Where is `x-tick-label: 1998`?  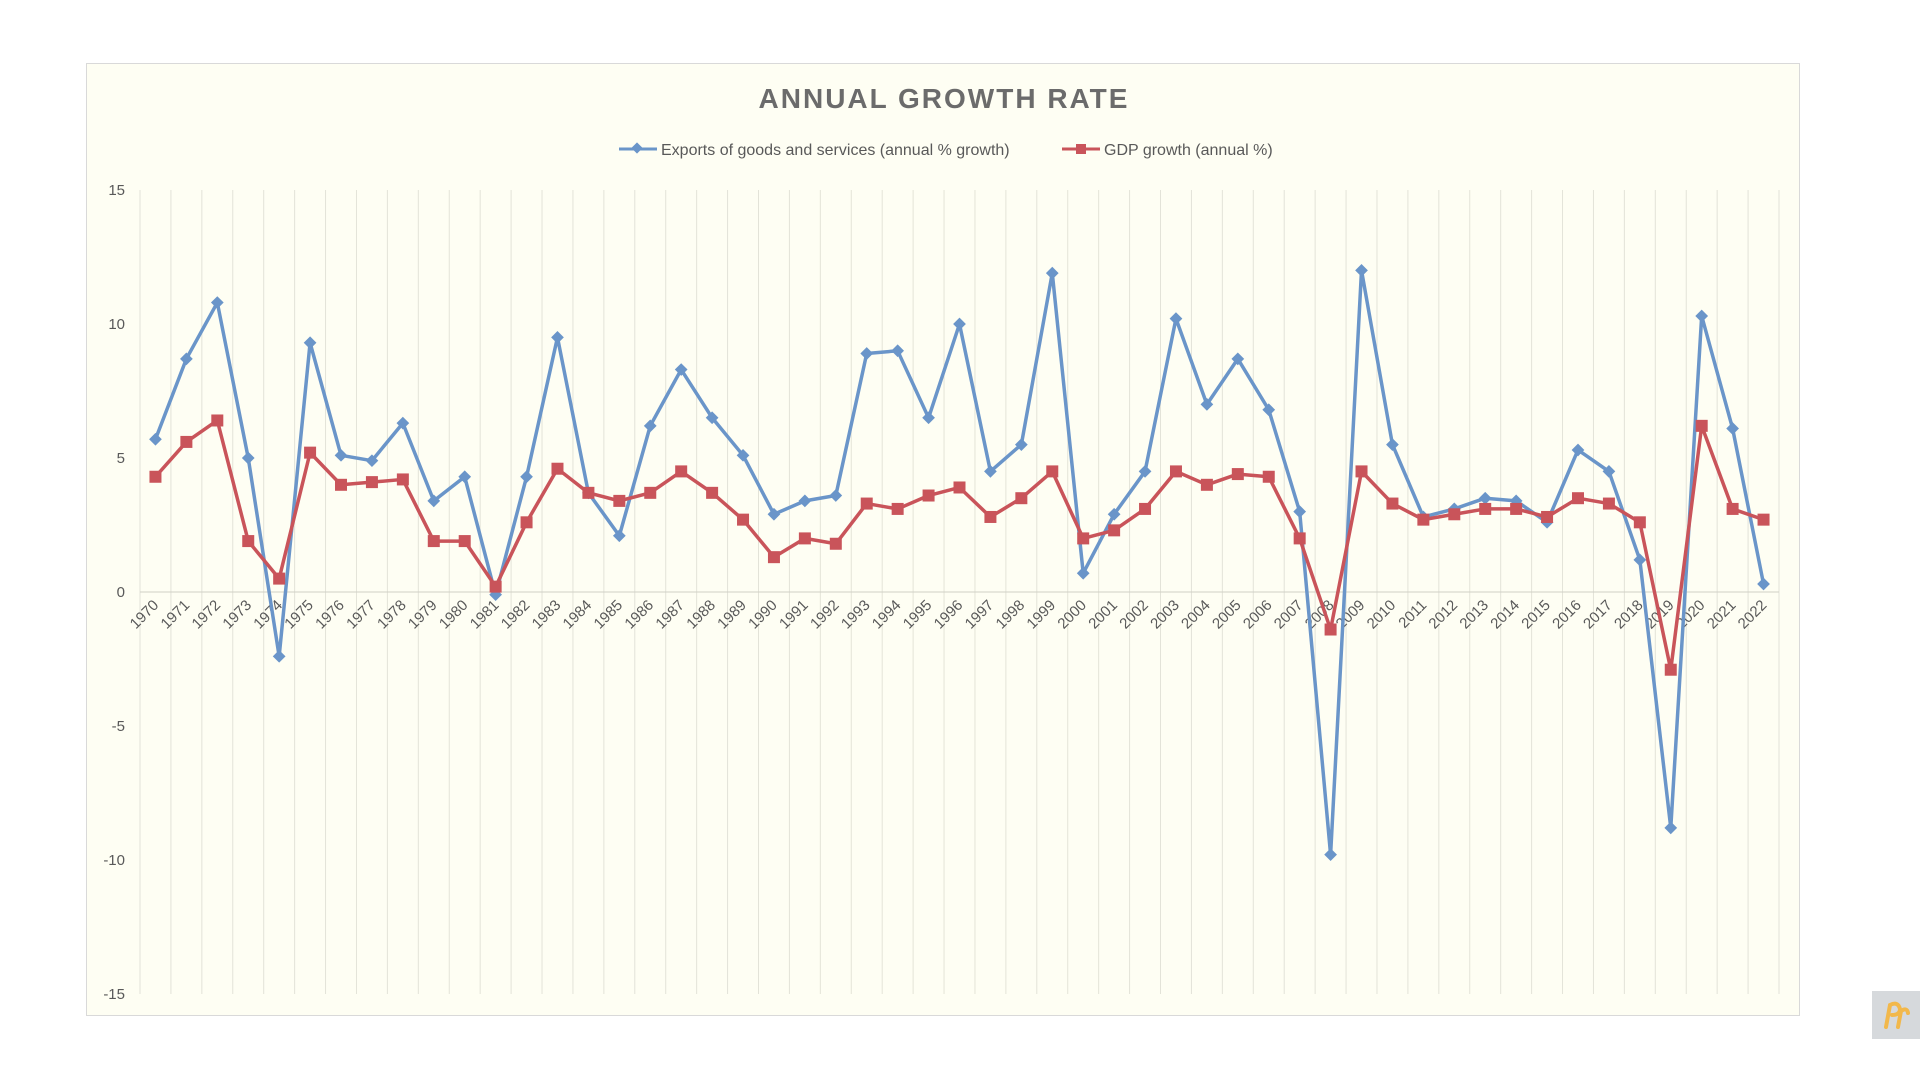 x-tick-label: 1998 is located at coordinates (1011, 615).